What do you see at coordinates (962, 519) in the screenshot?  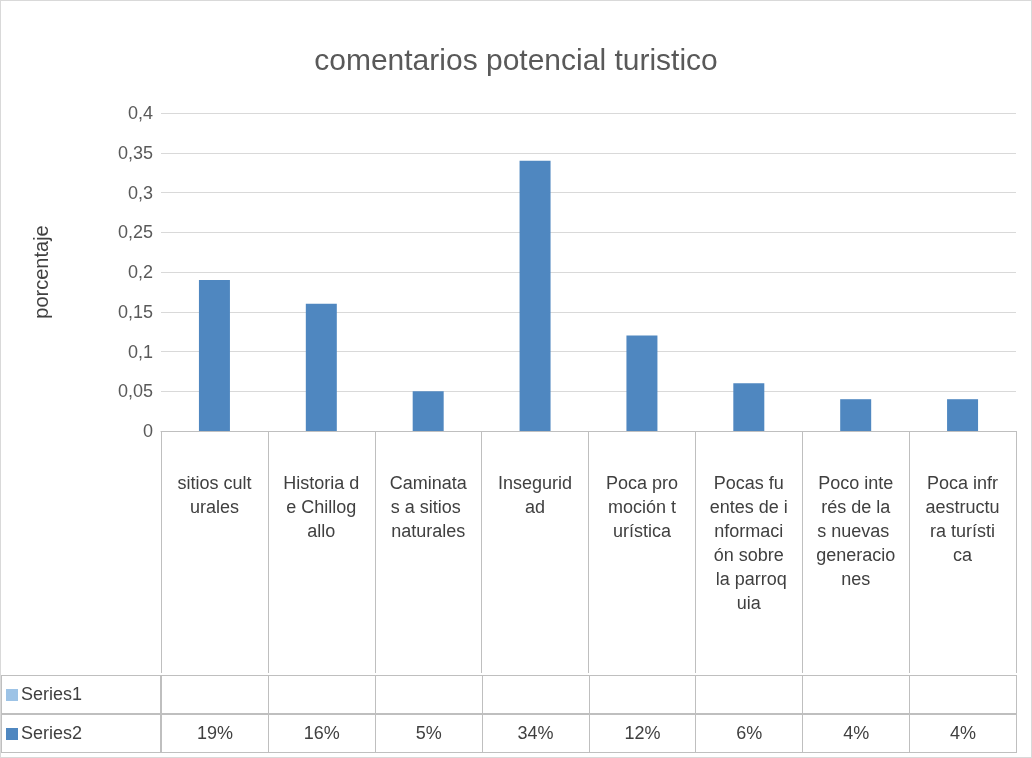 I see `x-tick-label: Poca infraestructura turística` at bounding box center [962, 519].